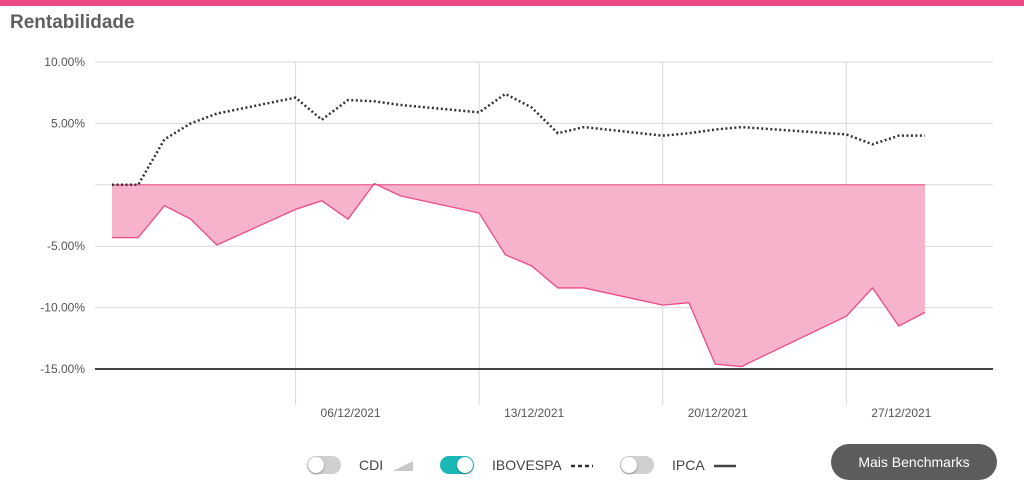 The height and width of the screenshot is (491, 1024). I want to click on ibovespa-toggle, so click(457, 465).